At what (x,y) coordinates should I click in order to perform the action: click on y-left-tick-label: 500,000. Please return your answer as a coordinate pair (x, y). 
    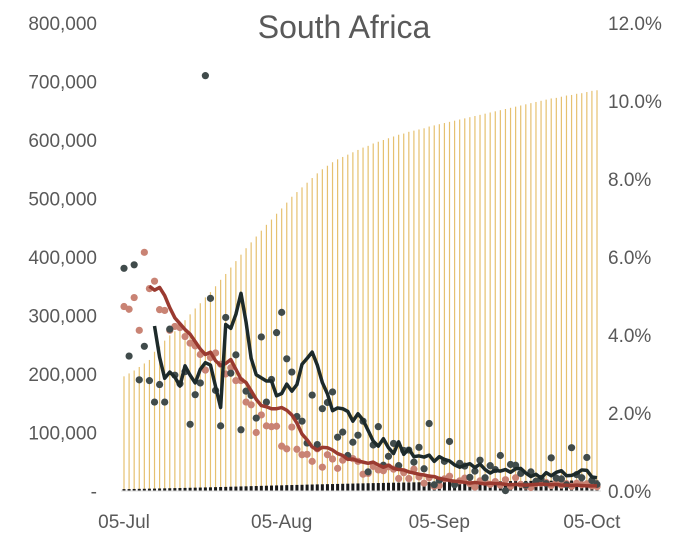
    Looking at the image, I should click on (62, 200).